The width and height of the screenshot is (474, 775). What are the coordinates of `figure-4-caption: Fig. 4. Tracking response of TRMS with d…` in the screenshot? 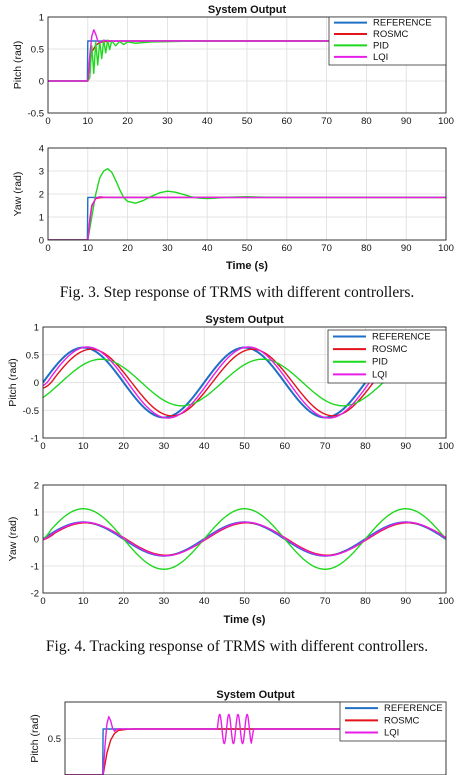 It's located at (237, 646).